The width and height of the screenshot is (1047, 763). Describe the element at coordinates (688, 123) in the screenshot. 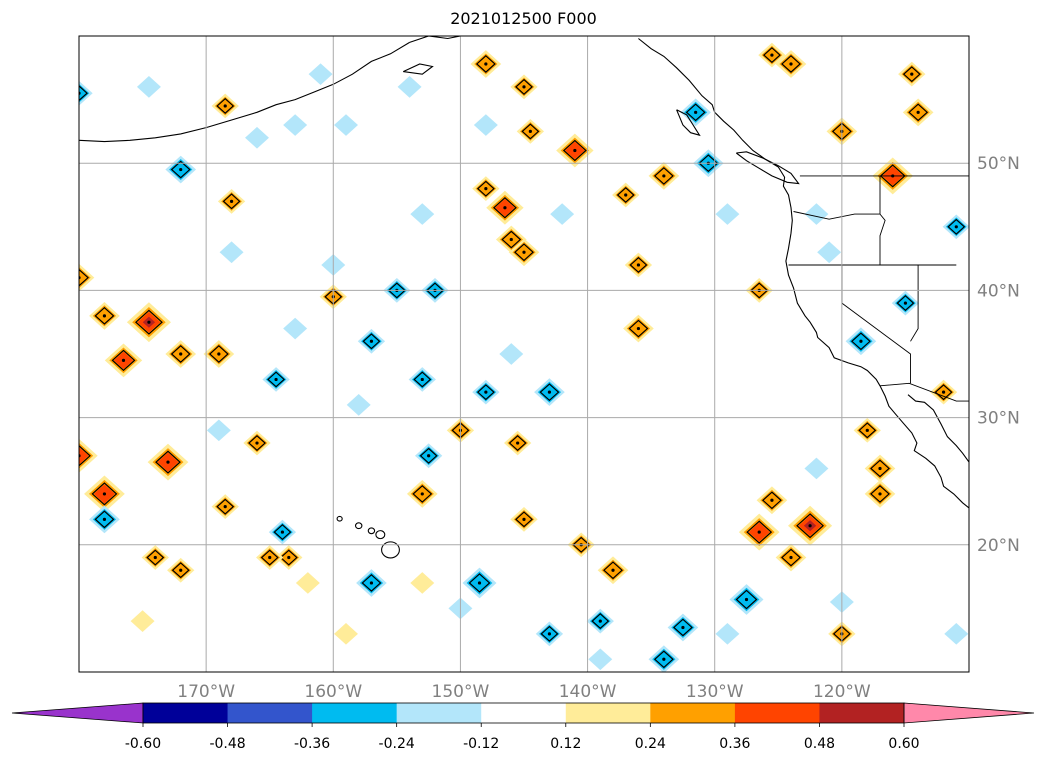

I see `coastline-haida-gwaii` at that location.